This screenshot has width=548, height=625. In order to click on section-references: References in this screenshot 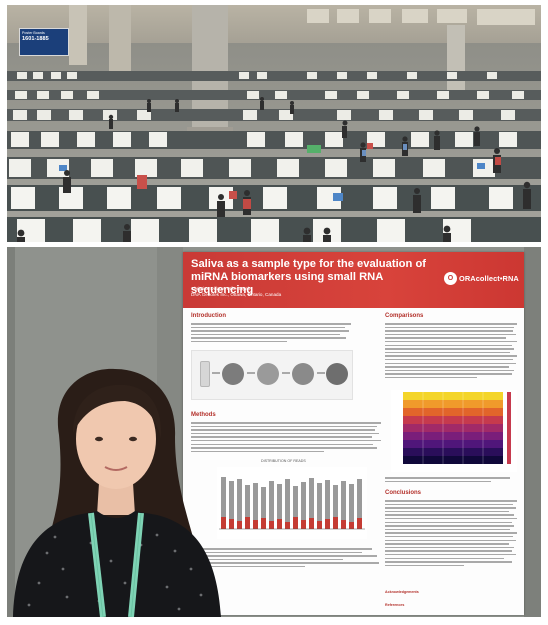, I will do `click(395, 605)`.